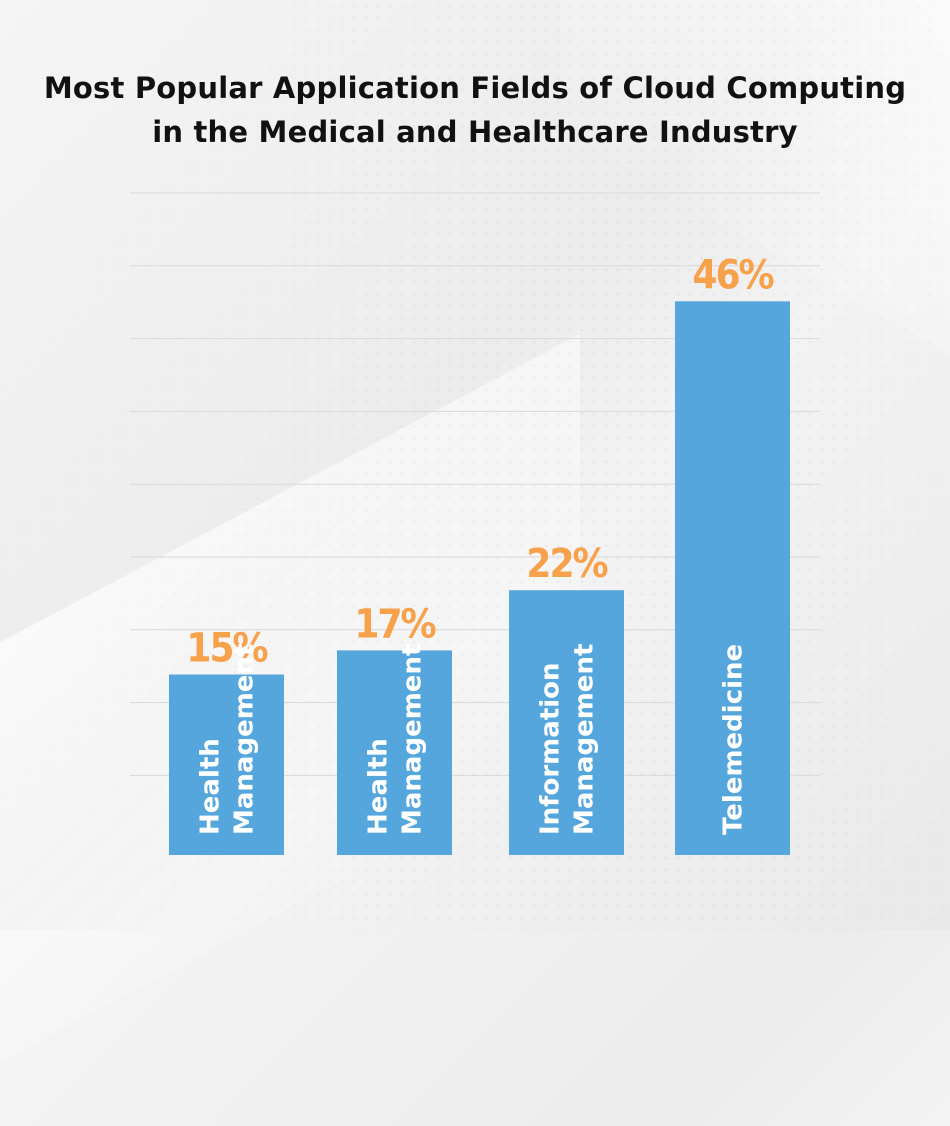 The image size is (950, 1126). Describe the element at coordinates (394, 624) in the screenshot. I see `value-label: 17%` at that location.